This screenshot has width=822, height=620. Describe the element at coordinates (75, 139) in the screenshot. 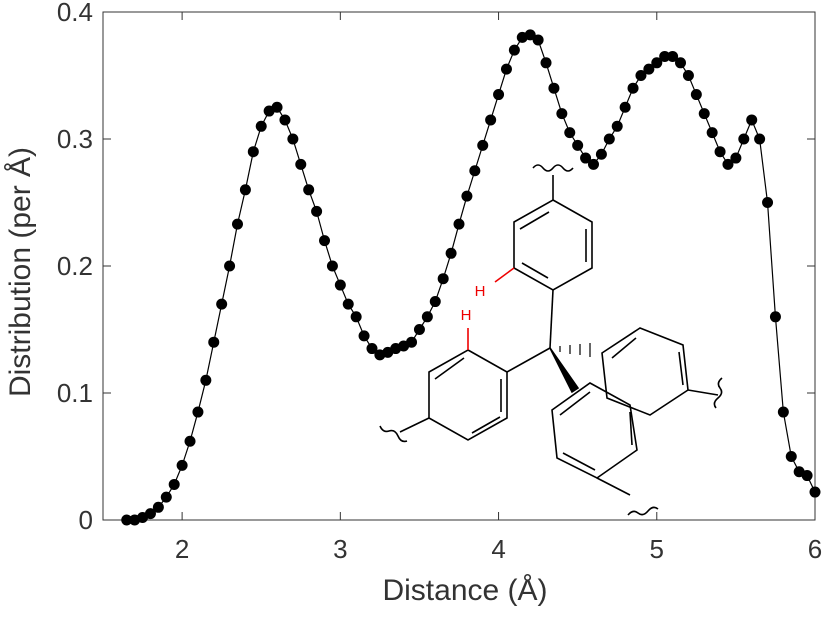

I see `y-tick-label: 0.3` at that location.